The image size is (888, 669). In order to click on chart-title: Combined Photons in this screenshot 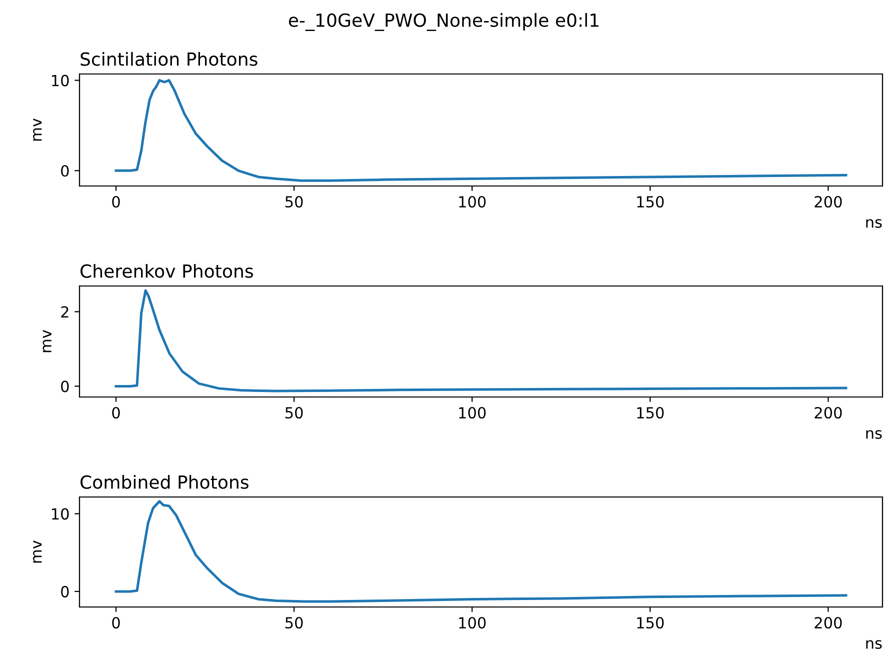, I will do `click(164, 481)`.